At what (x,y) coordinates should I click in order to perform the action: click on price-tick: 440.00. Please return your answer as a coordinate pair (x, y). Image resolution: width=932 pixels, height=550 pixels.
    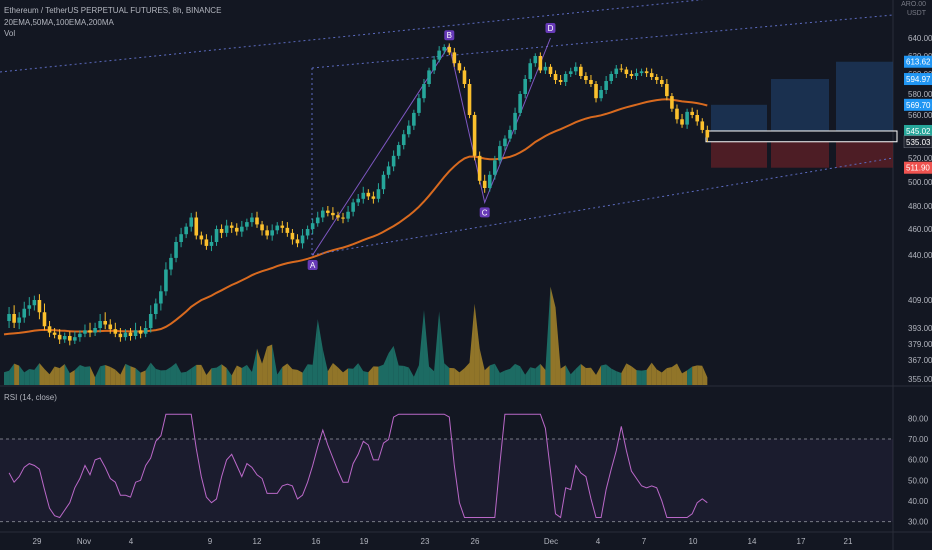
    Looking at the image, I should click on (920, 255).